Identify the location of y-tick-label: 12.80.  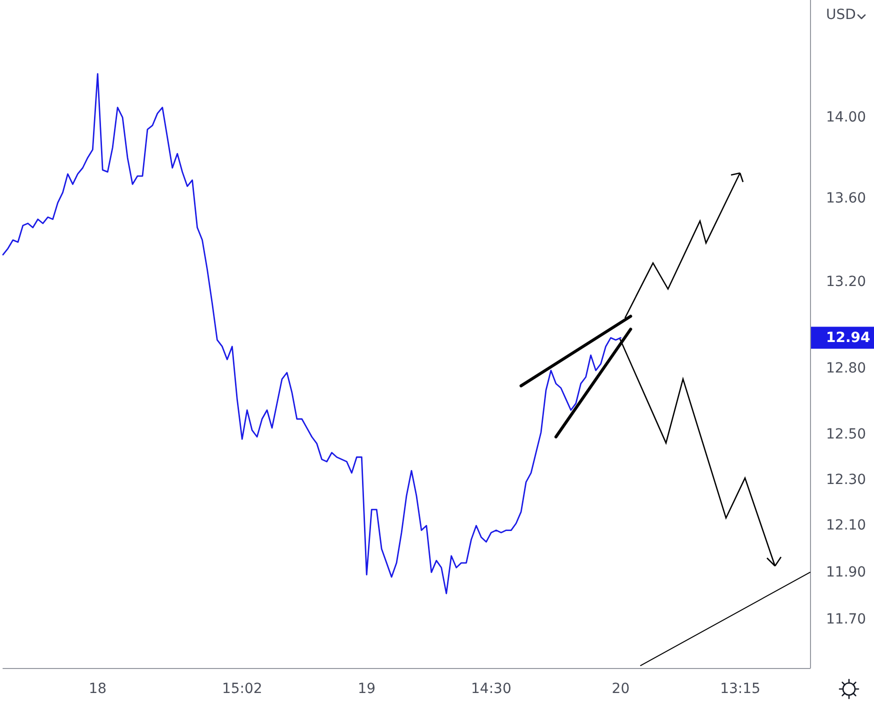
(846, 368).